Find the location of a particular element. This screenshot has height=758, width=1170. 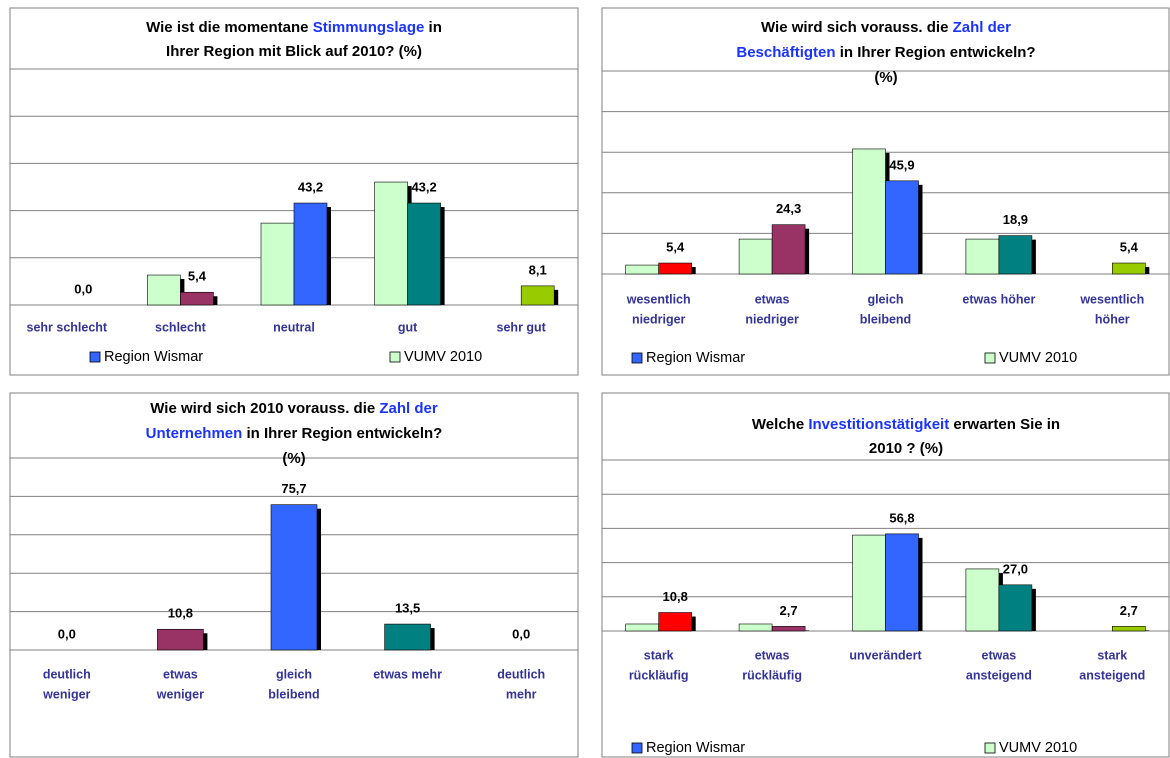

title-segment: erwarten Sie in is located at coordinates (1004, 424).